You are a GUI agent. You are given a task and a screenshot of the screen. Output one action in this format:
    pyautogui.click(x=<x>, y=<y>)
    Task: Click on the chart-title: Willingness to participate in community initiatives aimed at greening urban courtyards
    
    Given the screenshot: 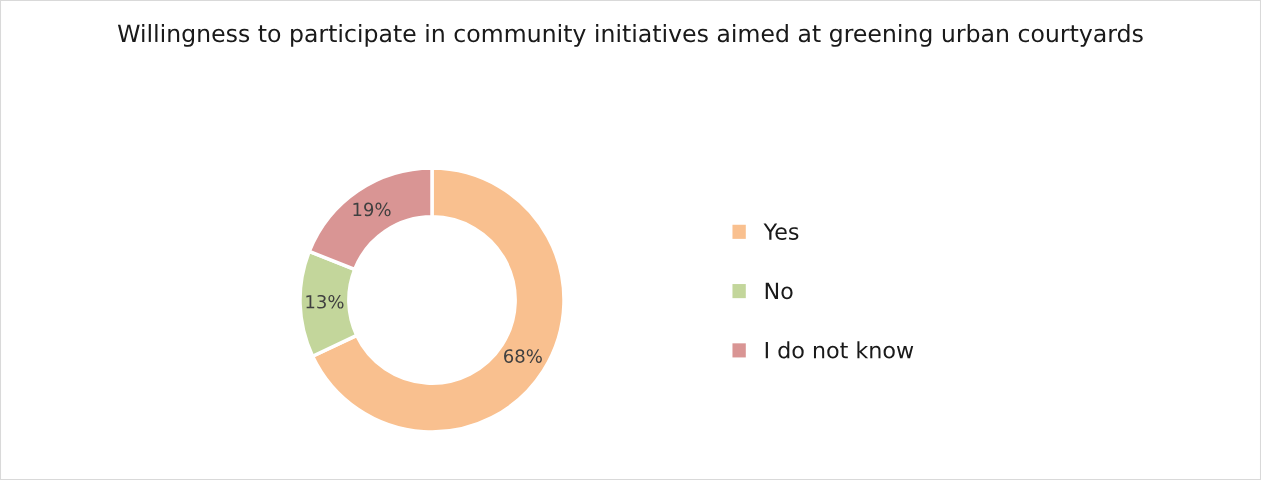 What is the action you would take?
    pyautogui.click(x=630, y=35)
    